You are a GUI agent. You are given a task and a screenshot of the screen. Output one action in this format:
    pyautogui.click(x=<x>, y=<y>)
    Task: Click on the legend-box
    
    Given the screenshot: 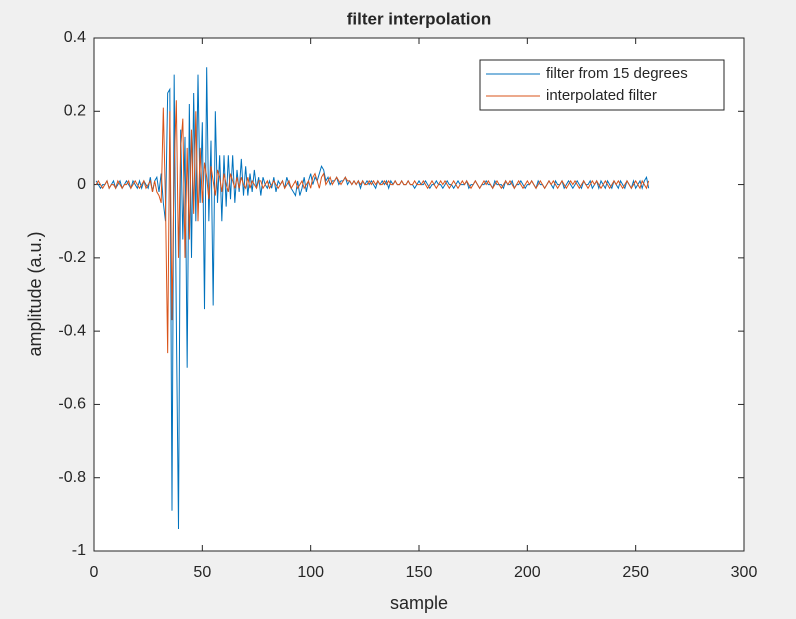 What is the action you would take?
    pyautogui.click(x=602, y=85)
    